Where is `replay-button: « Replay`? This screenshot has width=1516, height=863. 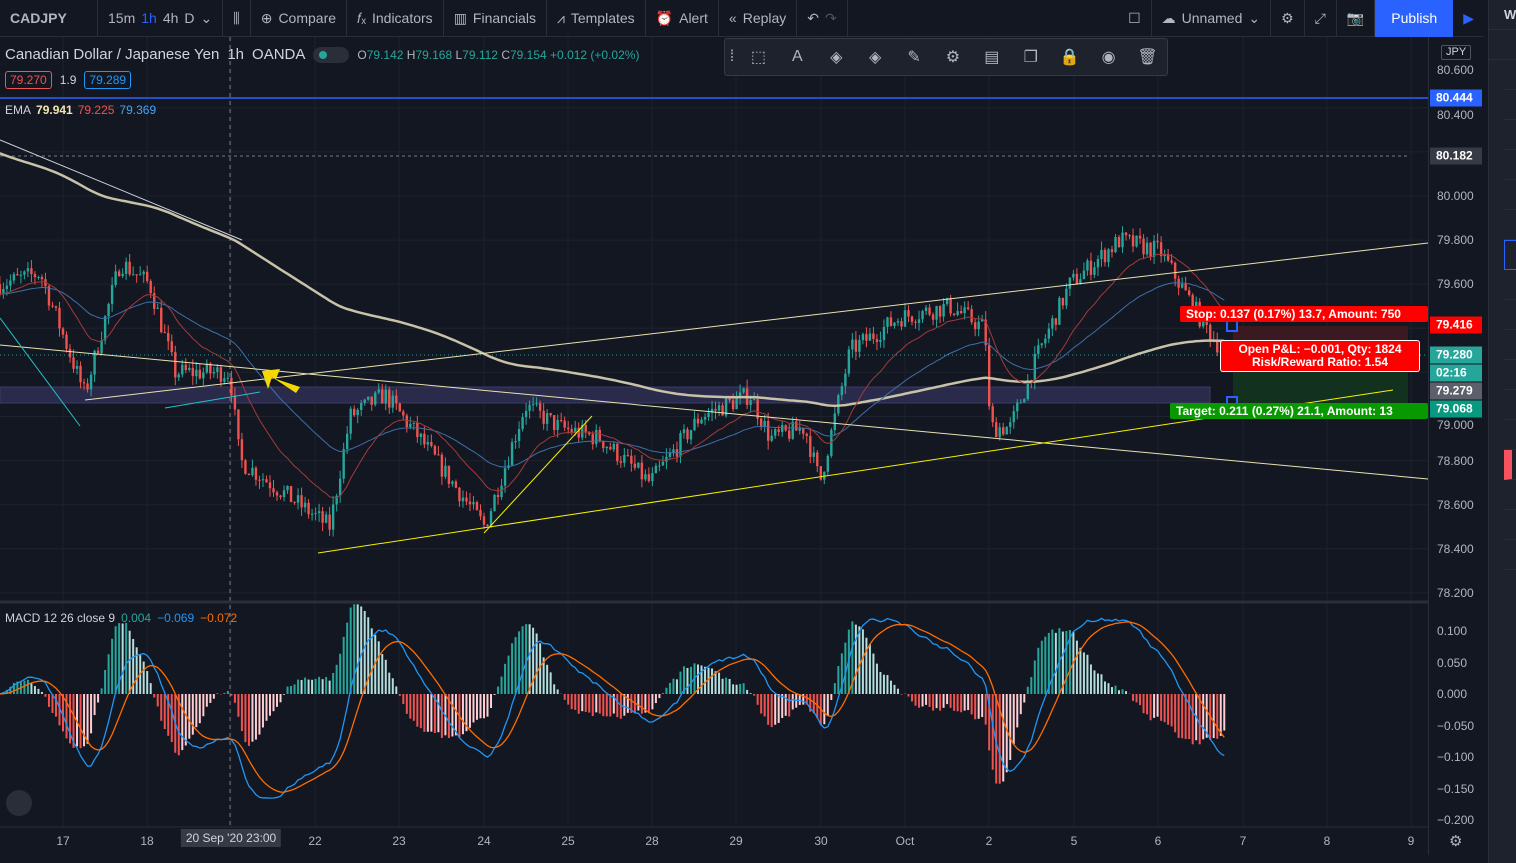
replay-button: « Replay is located at coordinates (758, 18).